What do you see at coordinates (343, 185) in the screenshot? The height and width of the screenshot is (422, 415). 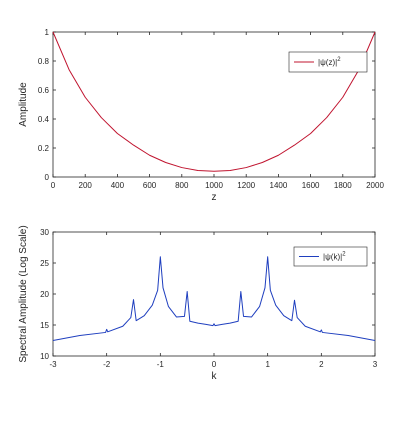 I see `top-plot-x-tick-label: 1800` at bounding box center [343, 185].